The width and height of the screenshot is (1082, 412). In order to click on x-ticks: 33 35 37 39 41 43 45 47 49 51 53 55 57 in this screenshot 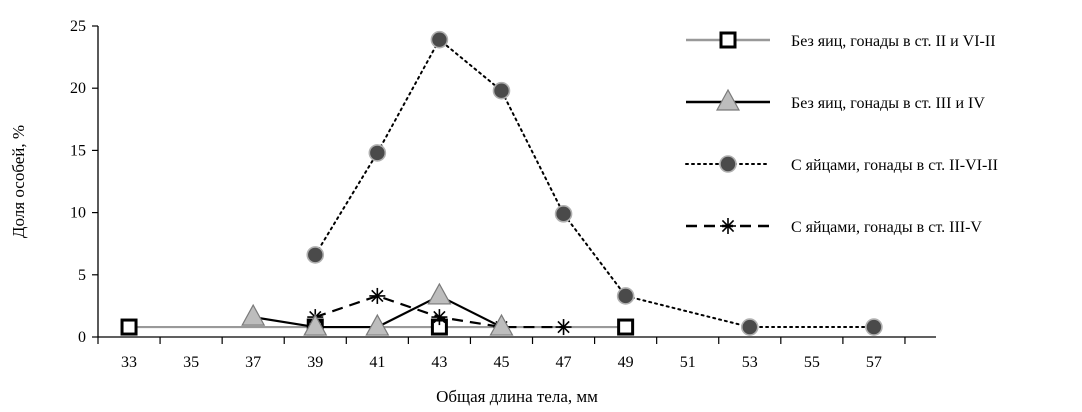, I will do `click(501, 354)`.